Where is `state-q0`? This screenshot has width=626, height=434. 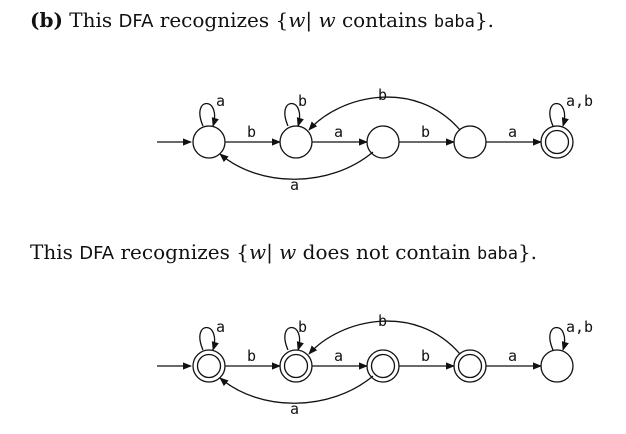 state-q0 is located at coordinates (209, 142).